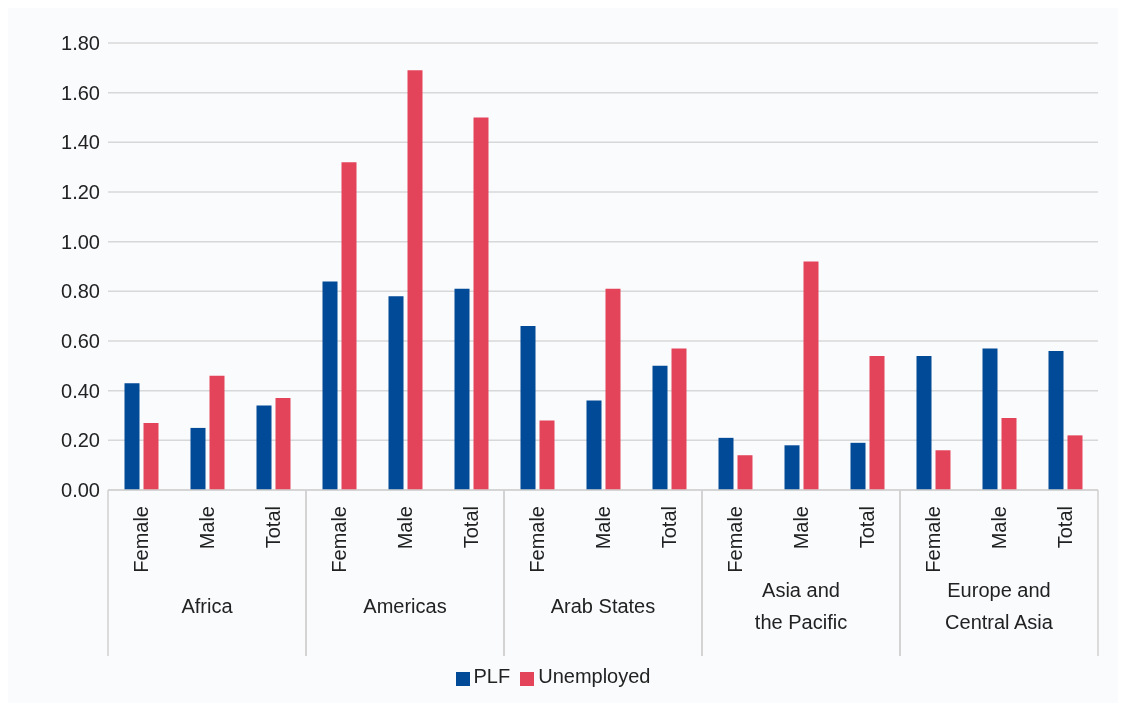 The image size is (1131, 708). Describe the element at coordinates (492, 676) in the screenshot. I see `legend-label: PLF` at that location.